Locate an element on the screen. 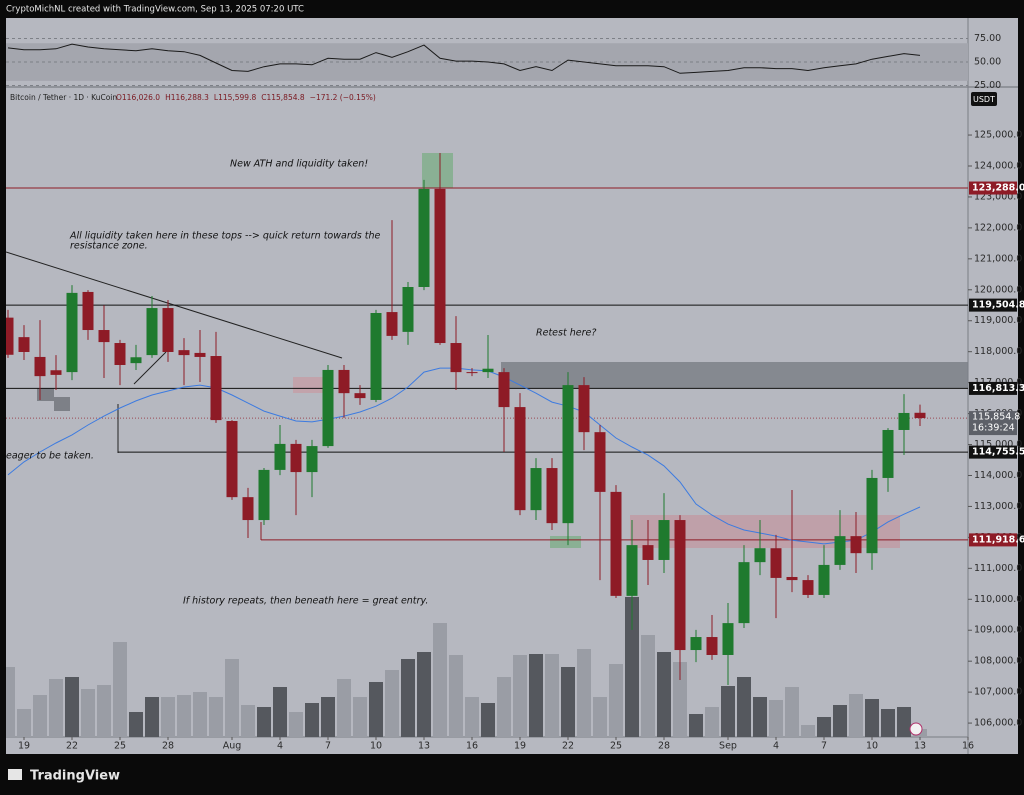 This screenshot has width=1024, height=795. x-tick-label: 28 is located at coordinates (168, 746).